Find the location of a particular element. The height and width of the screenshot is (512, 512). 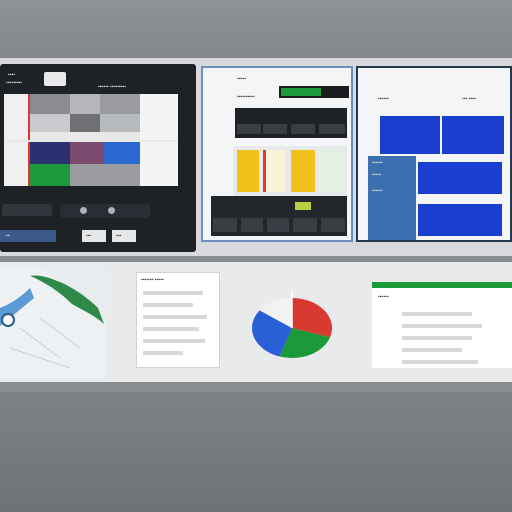

panel-header: ▪▪▪▪▪▪ ▪▪▪▪▪▪▪▪▪ is located at coordinates (112, 87).